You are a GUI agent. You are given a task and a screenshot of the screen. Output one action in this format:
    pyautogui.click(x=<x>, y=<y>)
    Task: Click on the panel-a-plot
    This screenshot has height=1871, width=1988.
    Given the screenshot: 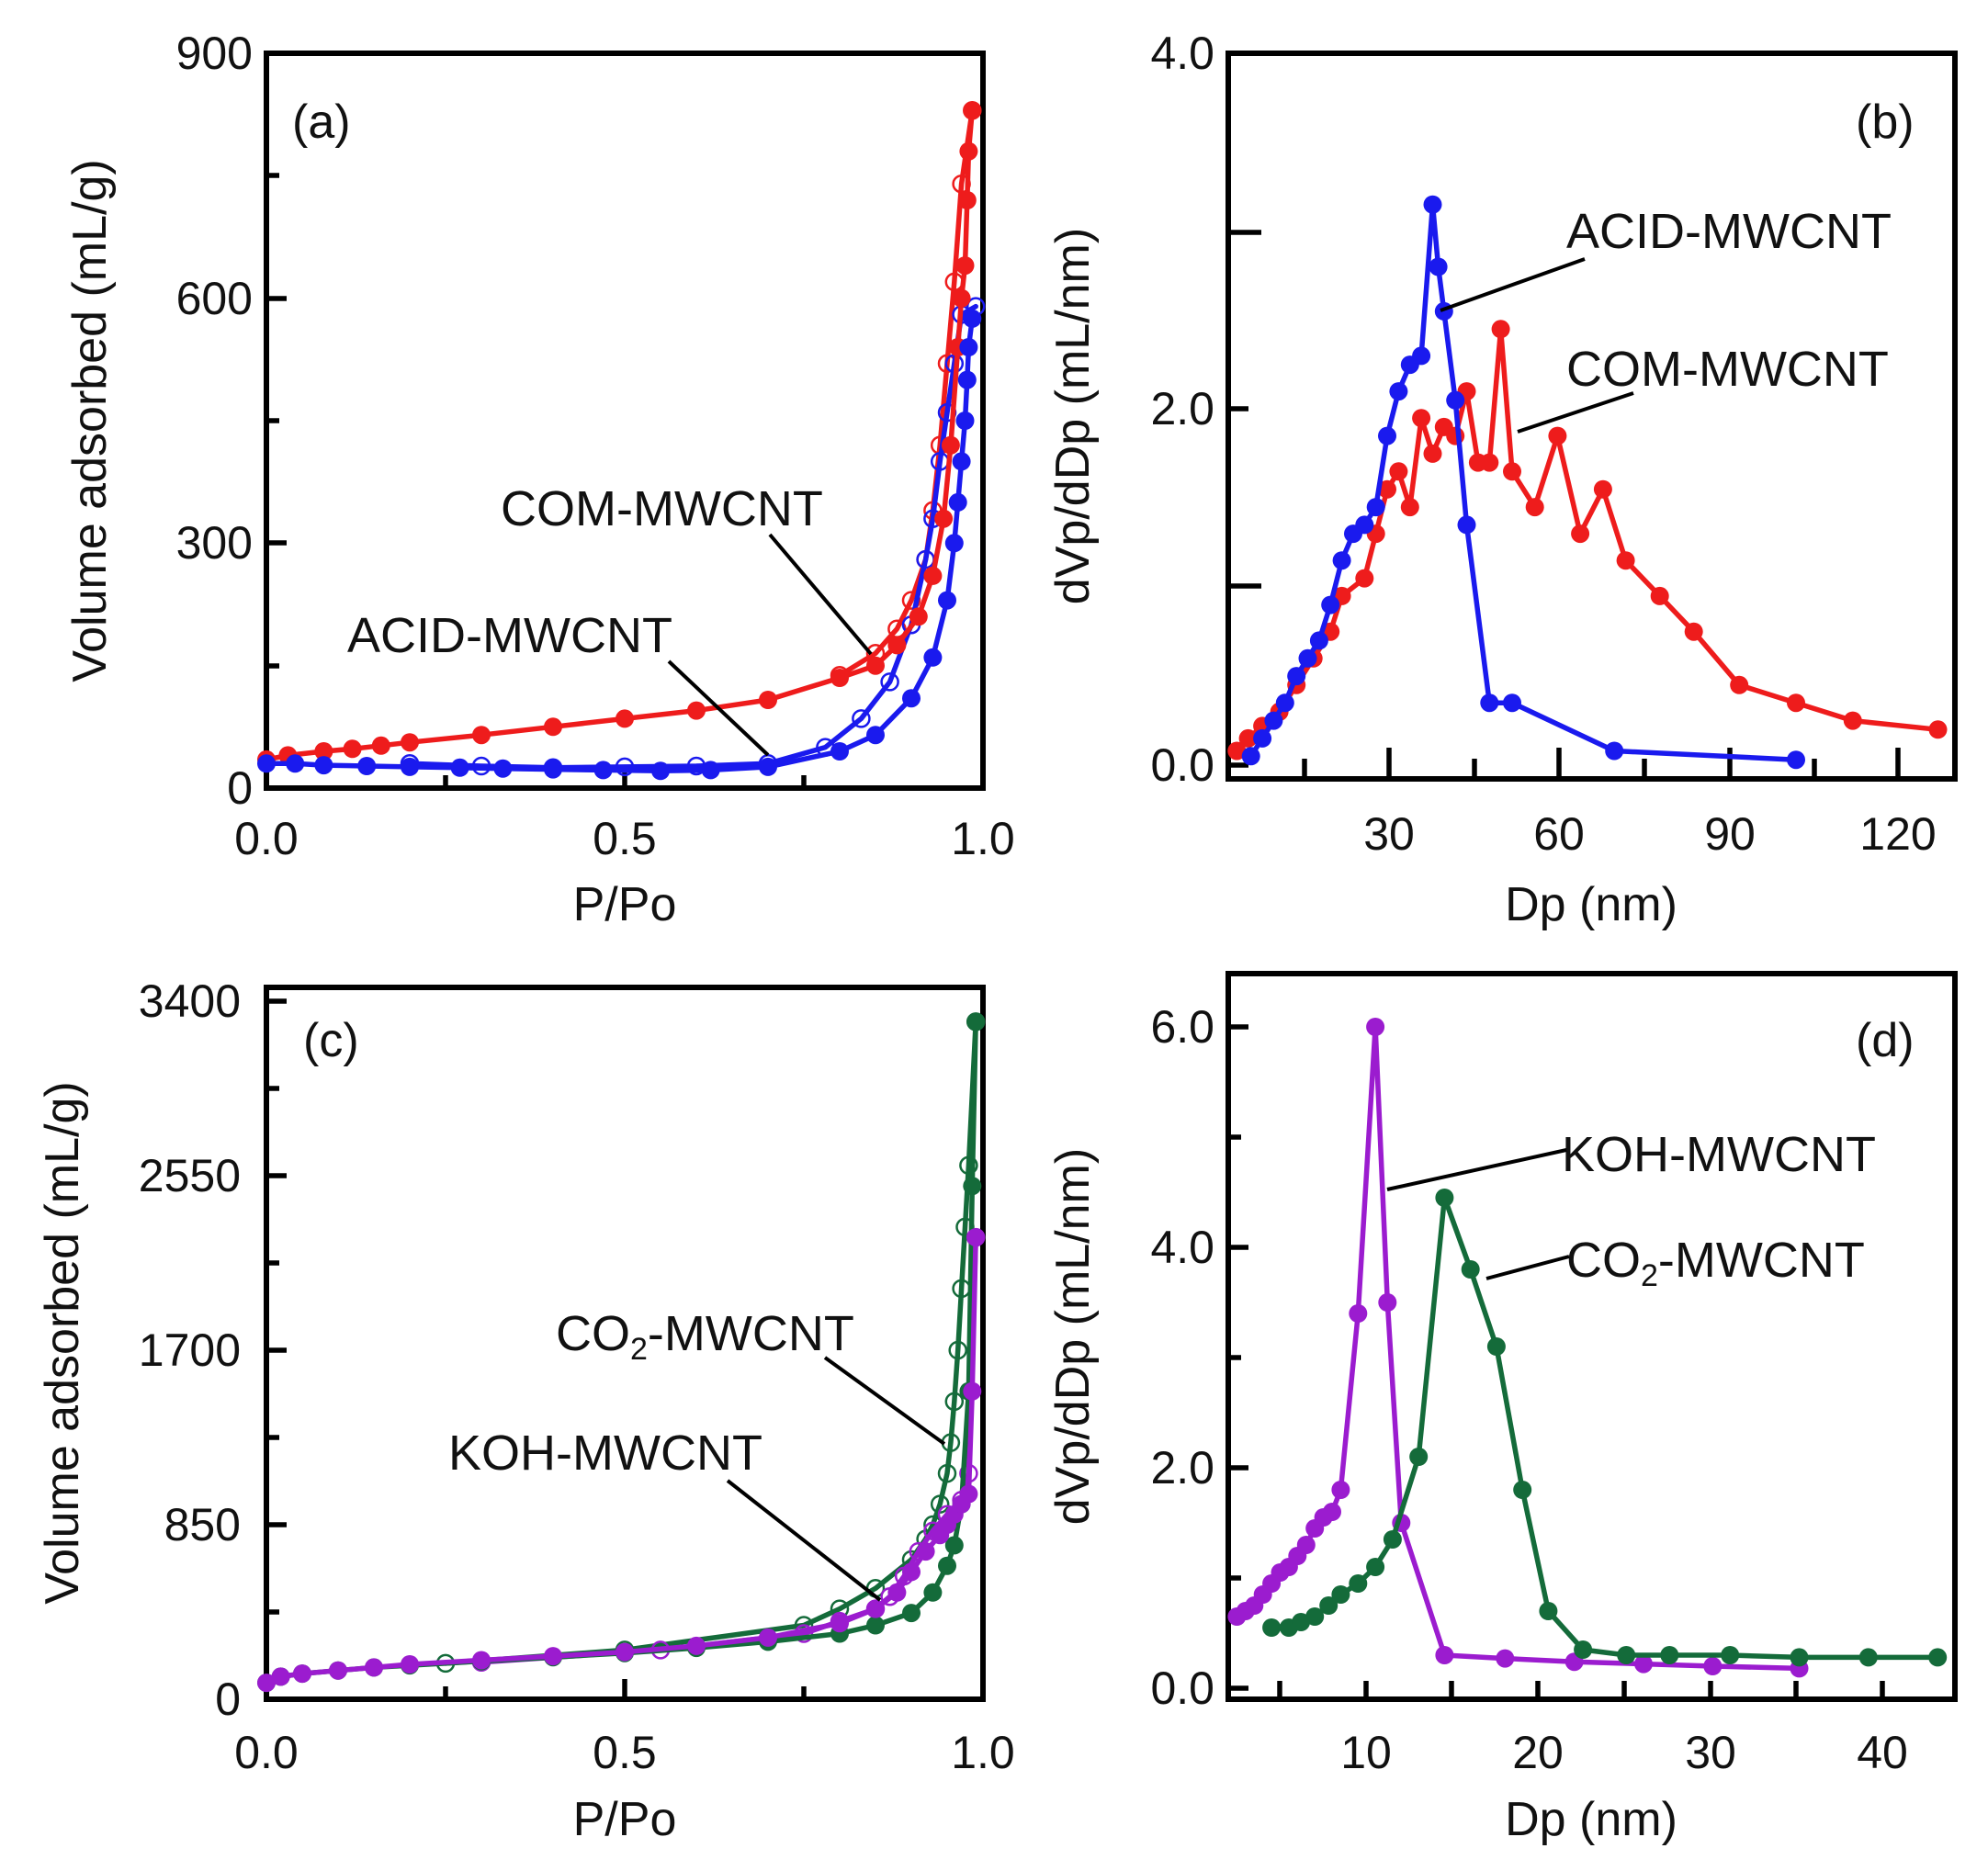 What is the action you would take?
    pyautogui.click(x=621, y=440)
    